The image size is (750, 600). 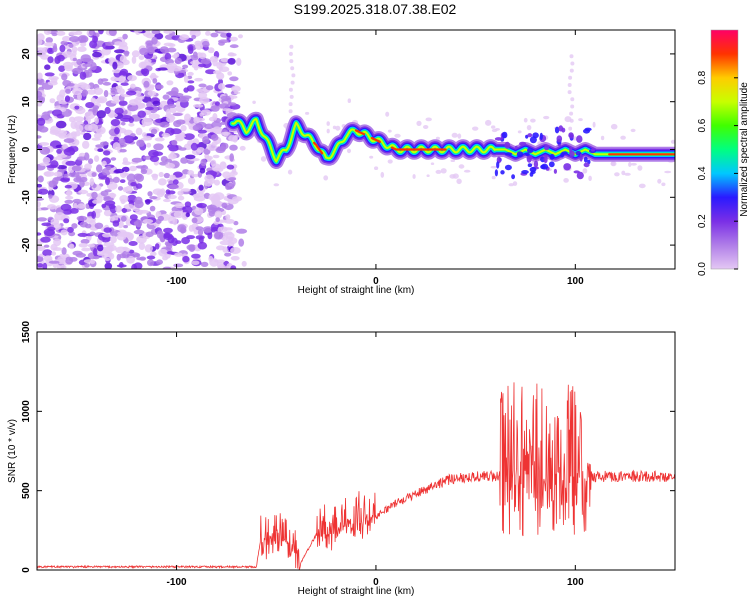 I want to click on chart-title: S199.2025.318.07.38.E02, so click(x=375, y=9).